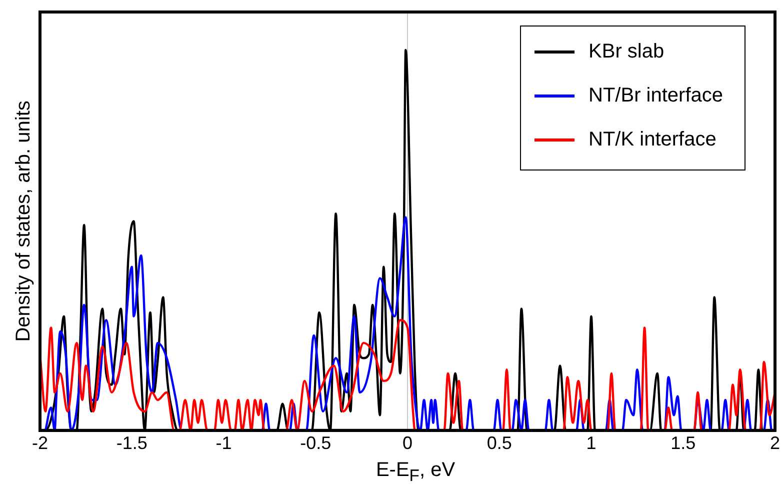 This screenshot has width=783, height=492. I want to click on legend-label: NT/K interface, so click(652, 139).